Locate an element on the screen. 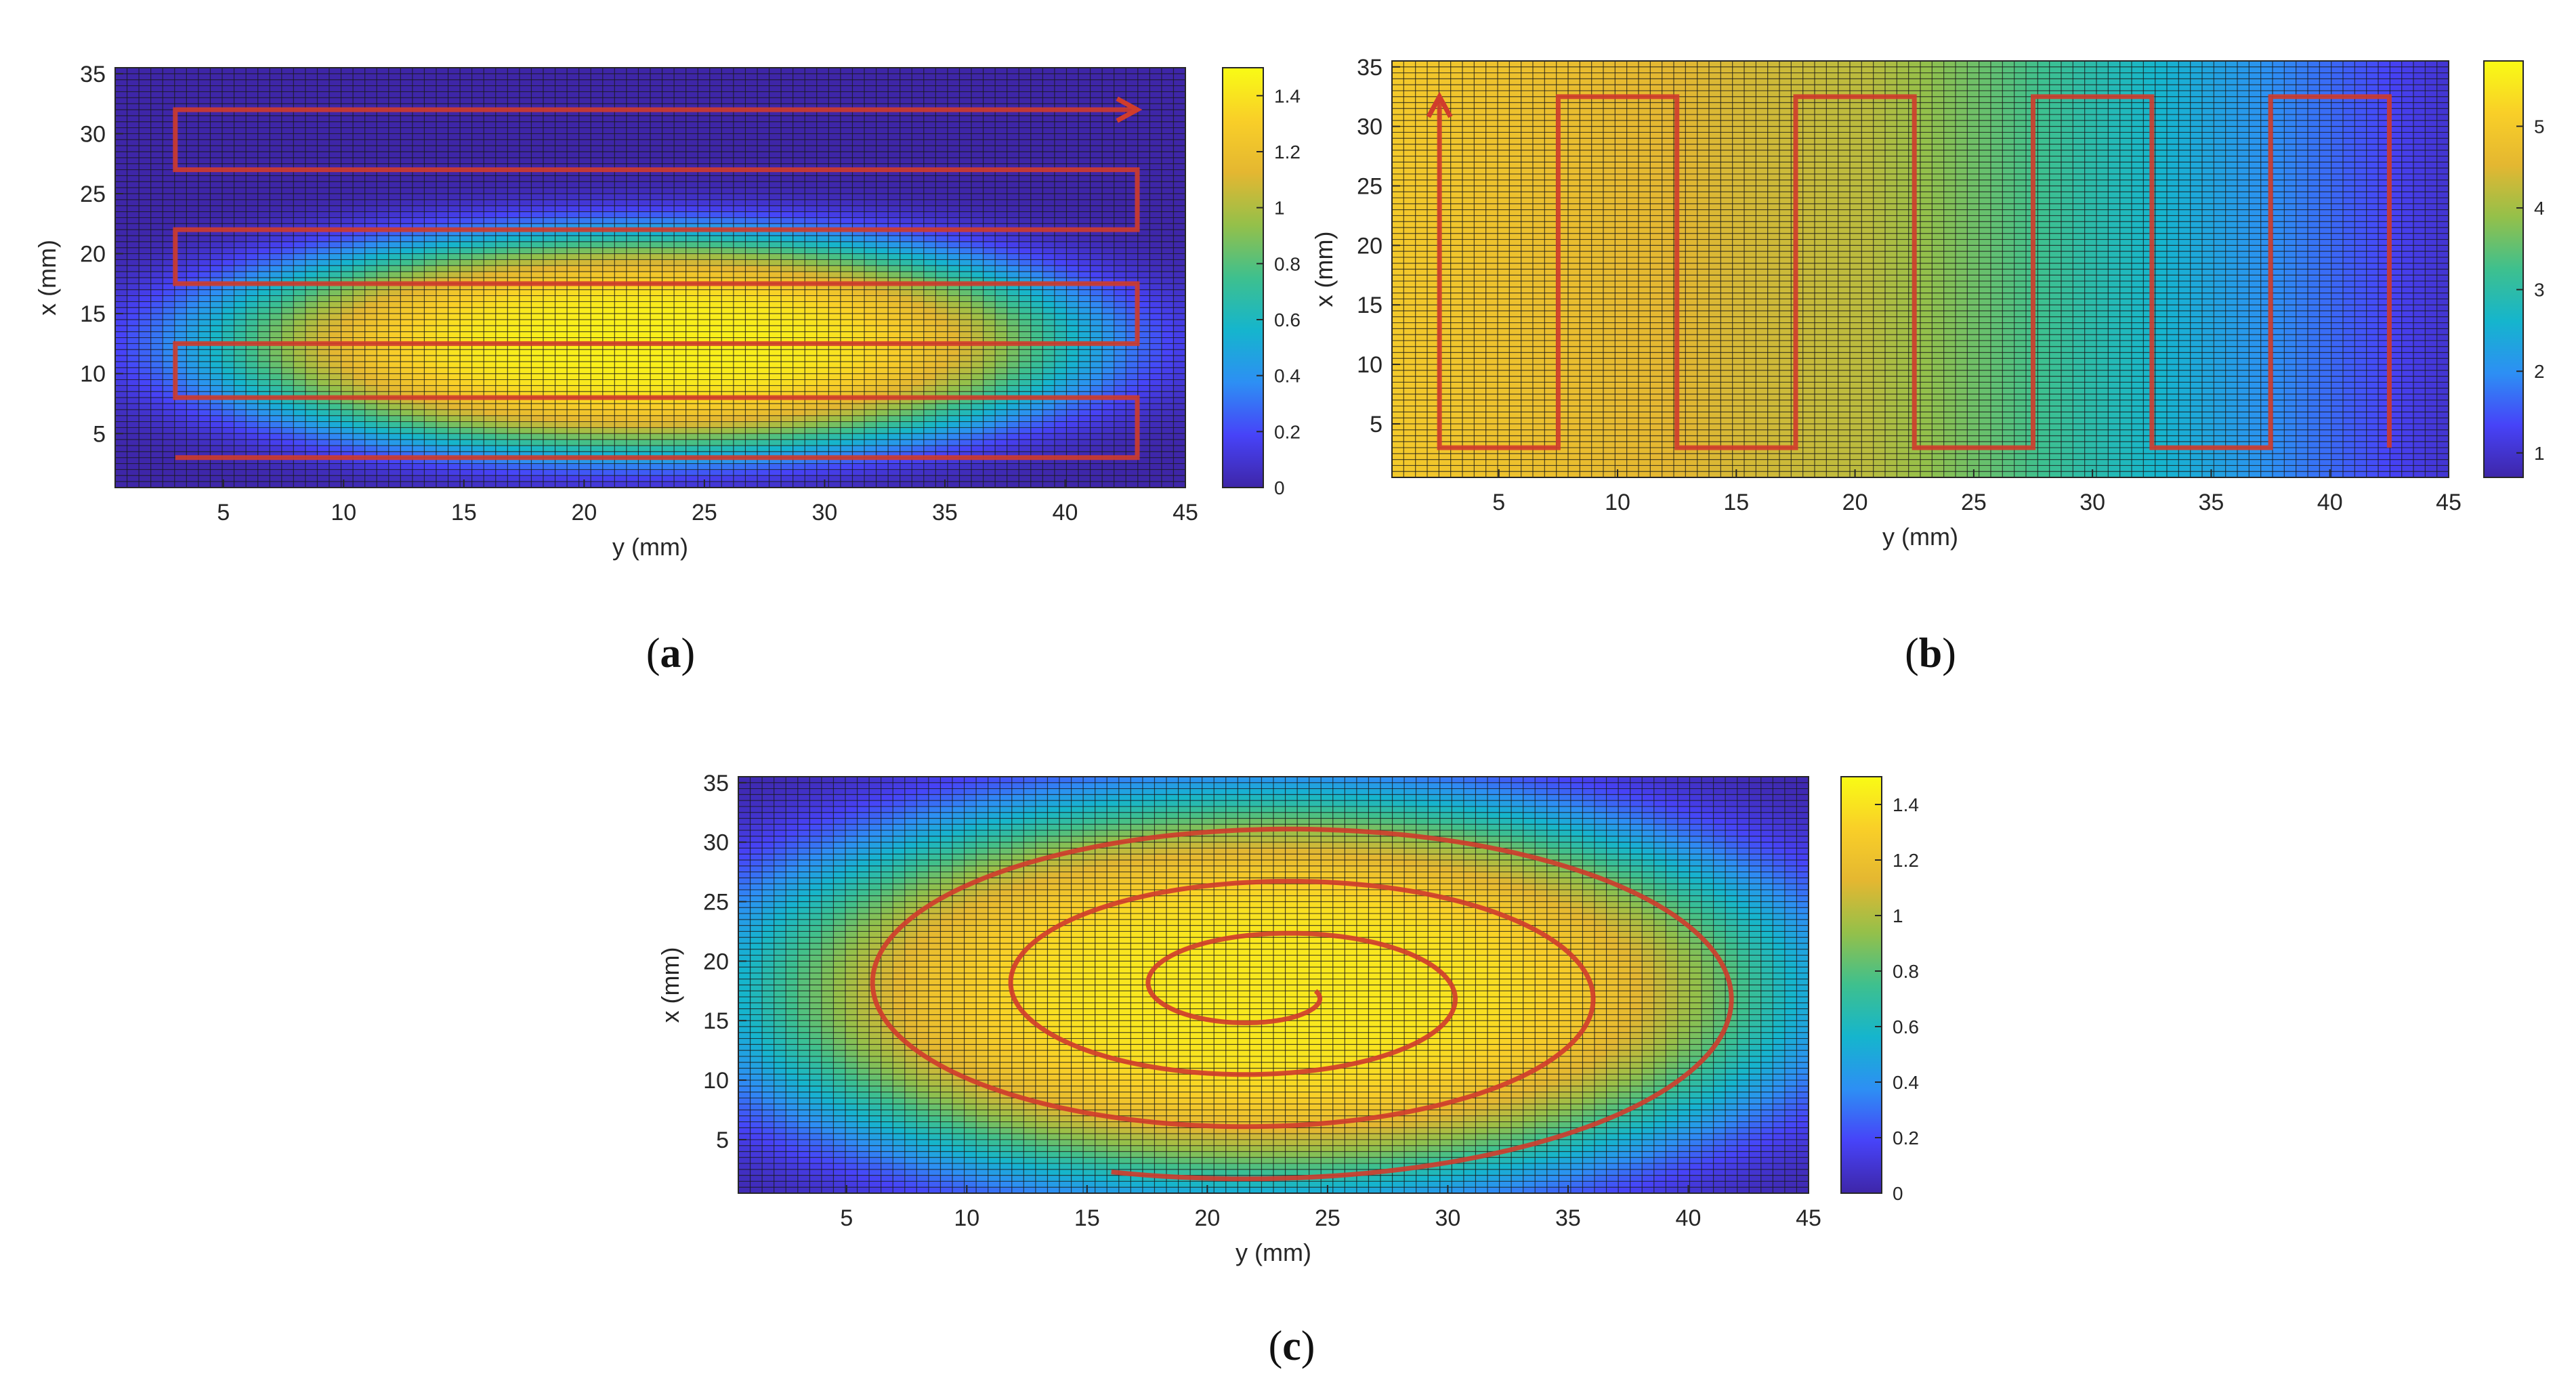 This screenshot has width=2576, height=1397. caption-a: (a) is located at coordinates (670, 653).